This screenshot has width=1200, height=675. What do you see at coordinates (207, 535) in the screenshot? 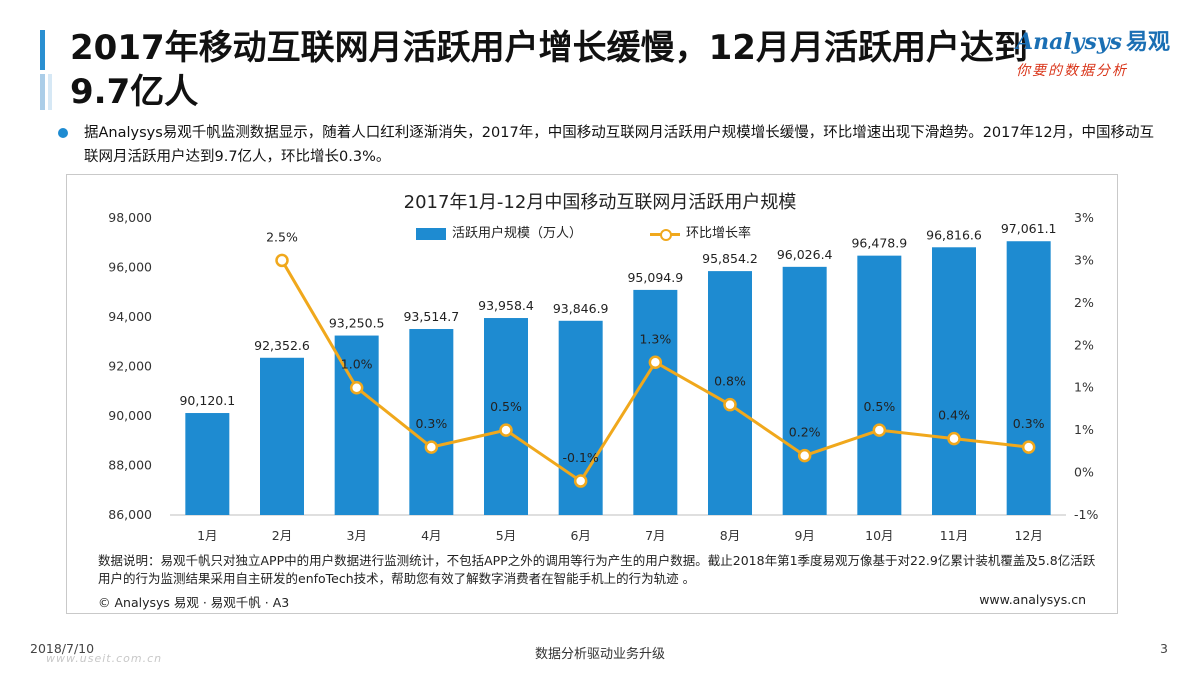
I see `x-tick-label: 1月` at bounding box center [207, 535].